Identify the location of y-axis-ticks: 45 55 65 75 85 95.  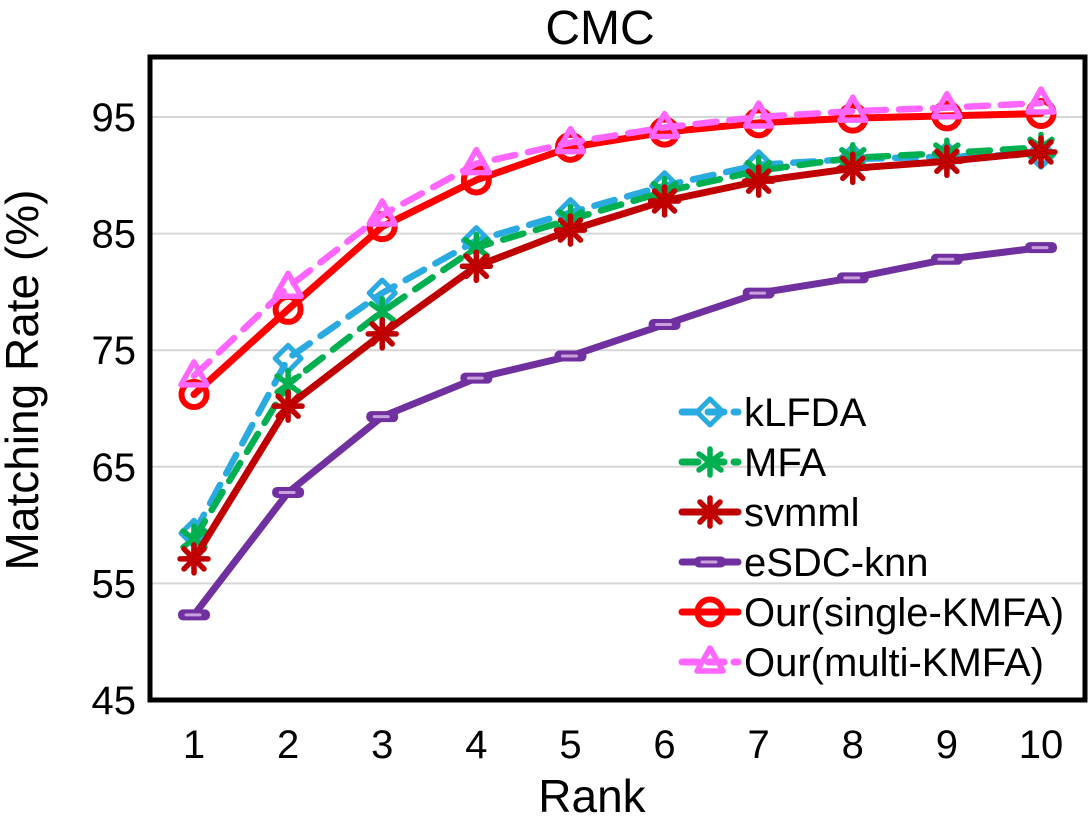
(114, 409).